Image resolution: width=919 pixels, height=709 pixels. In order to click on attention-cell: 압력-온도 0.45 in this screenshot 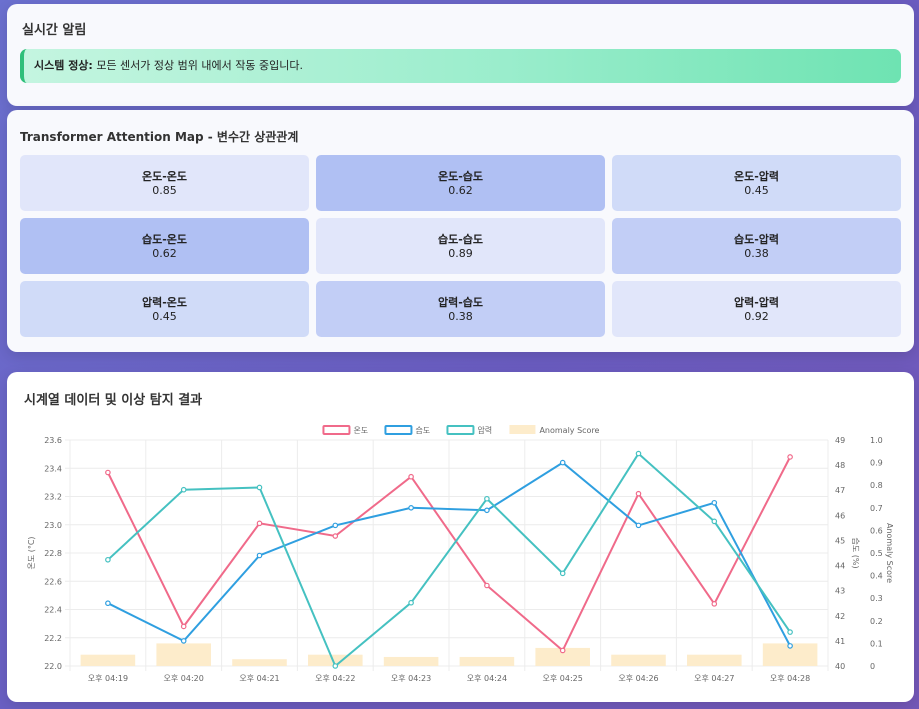, I will do `click(164, 309)`.